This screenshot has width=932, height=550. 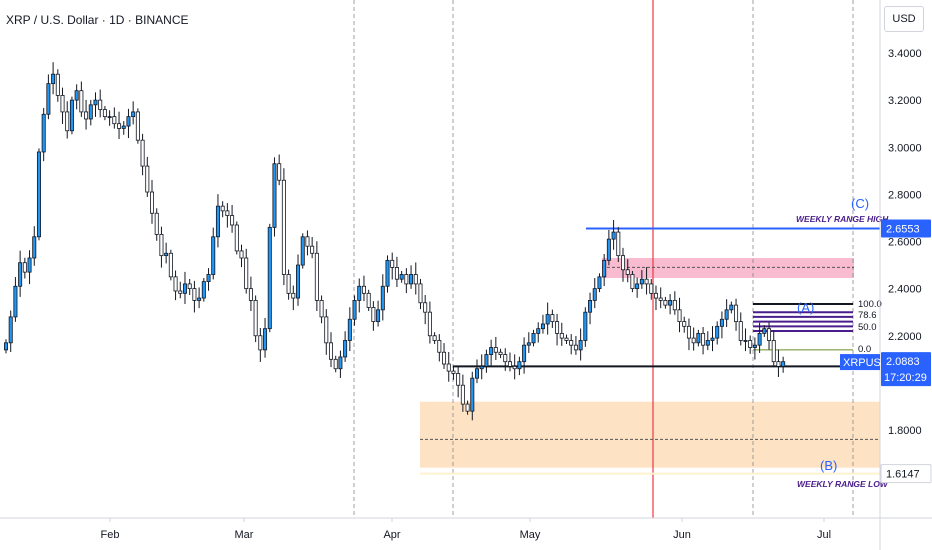 I want to click on x-tick-label: Jun, so click(x=682, y=535).